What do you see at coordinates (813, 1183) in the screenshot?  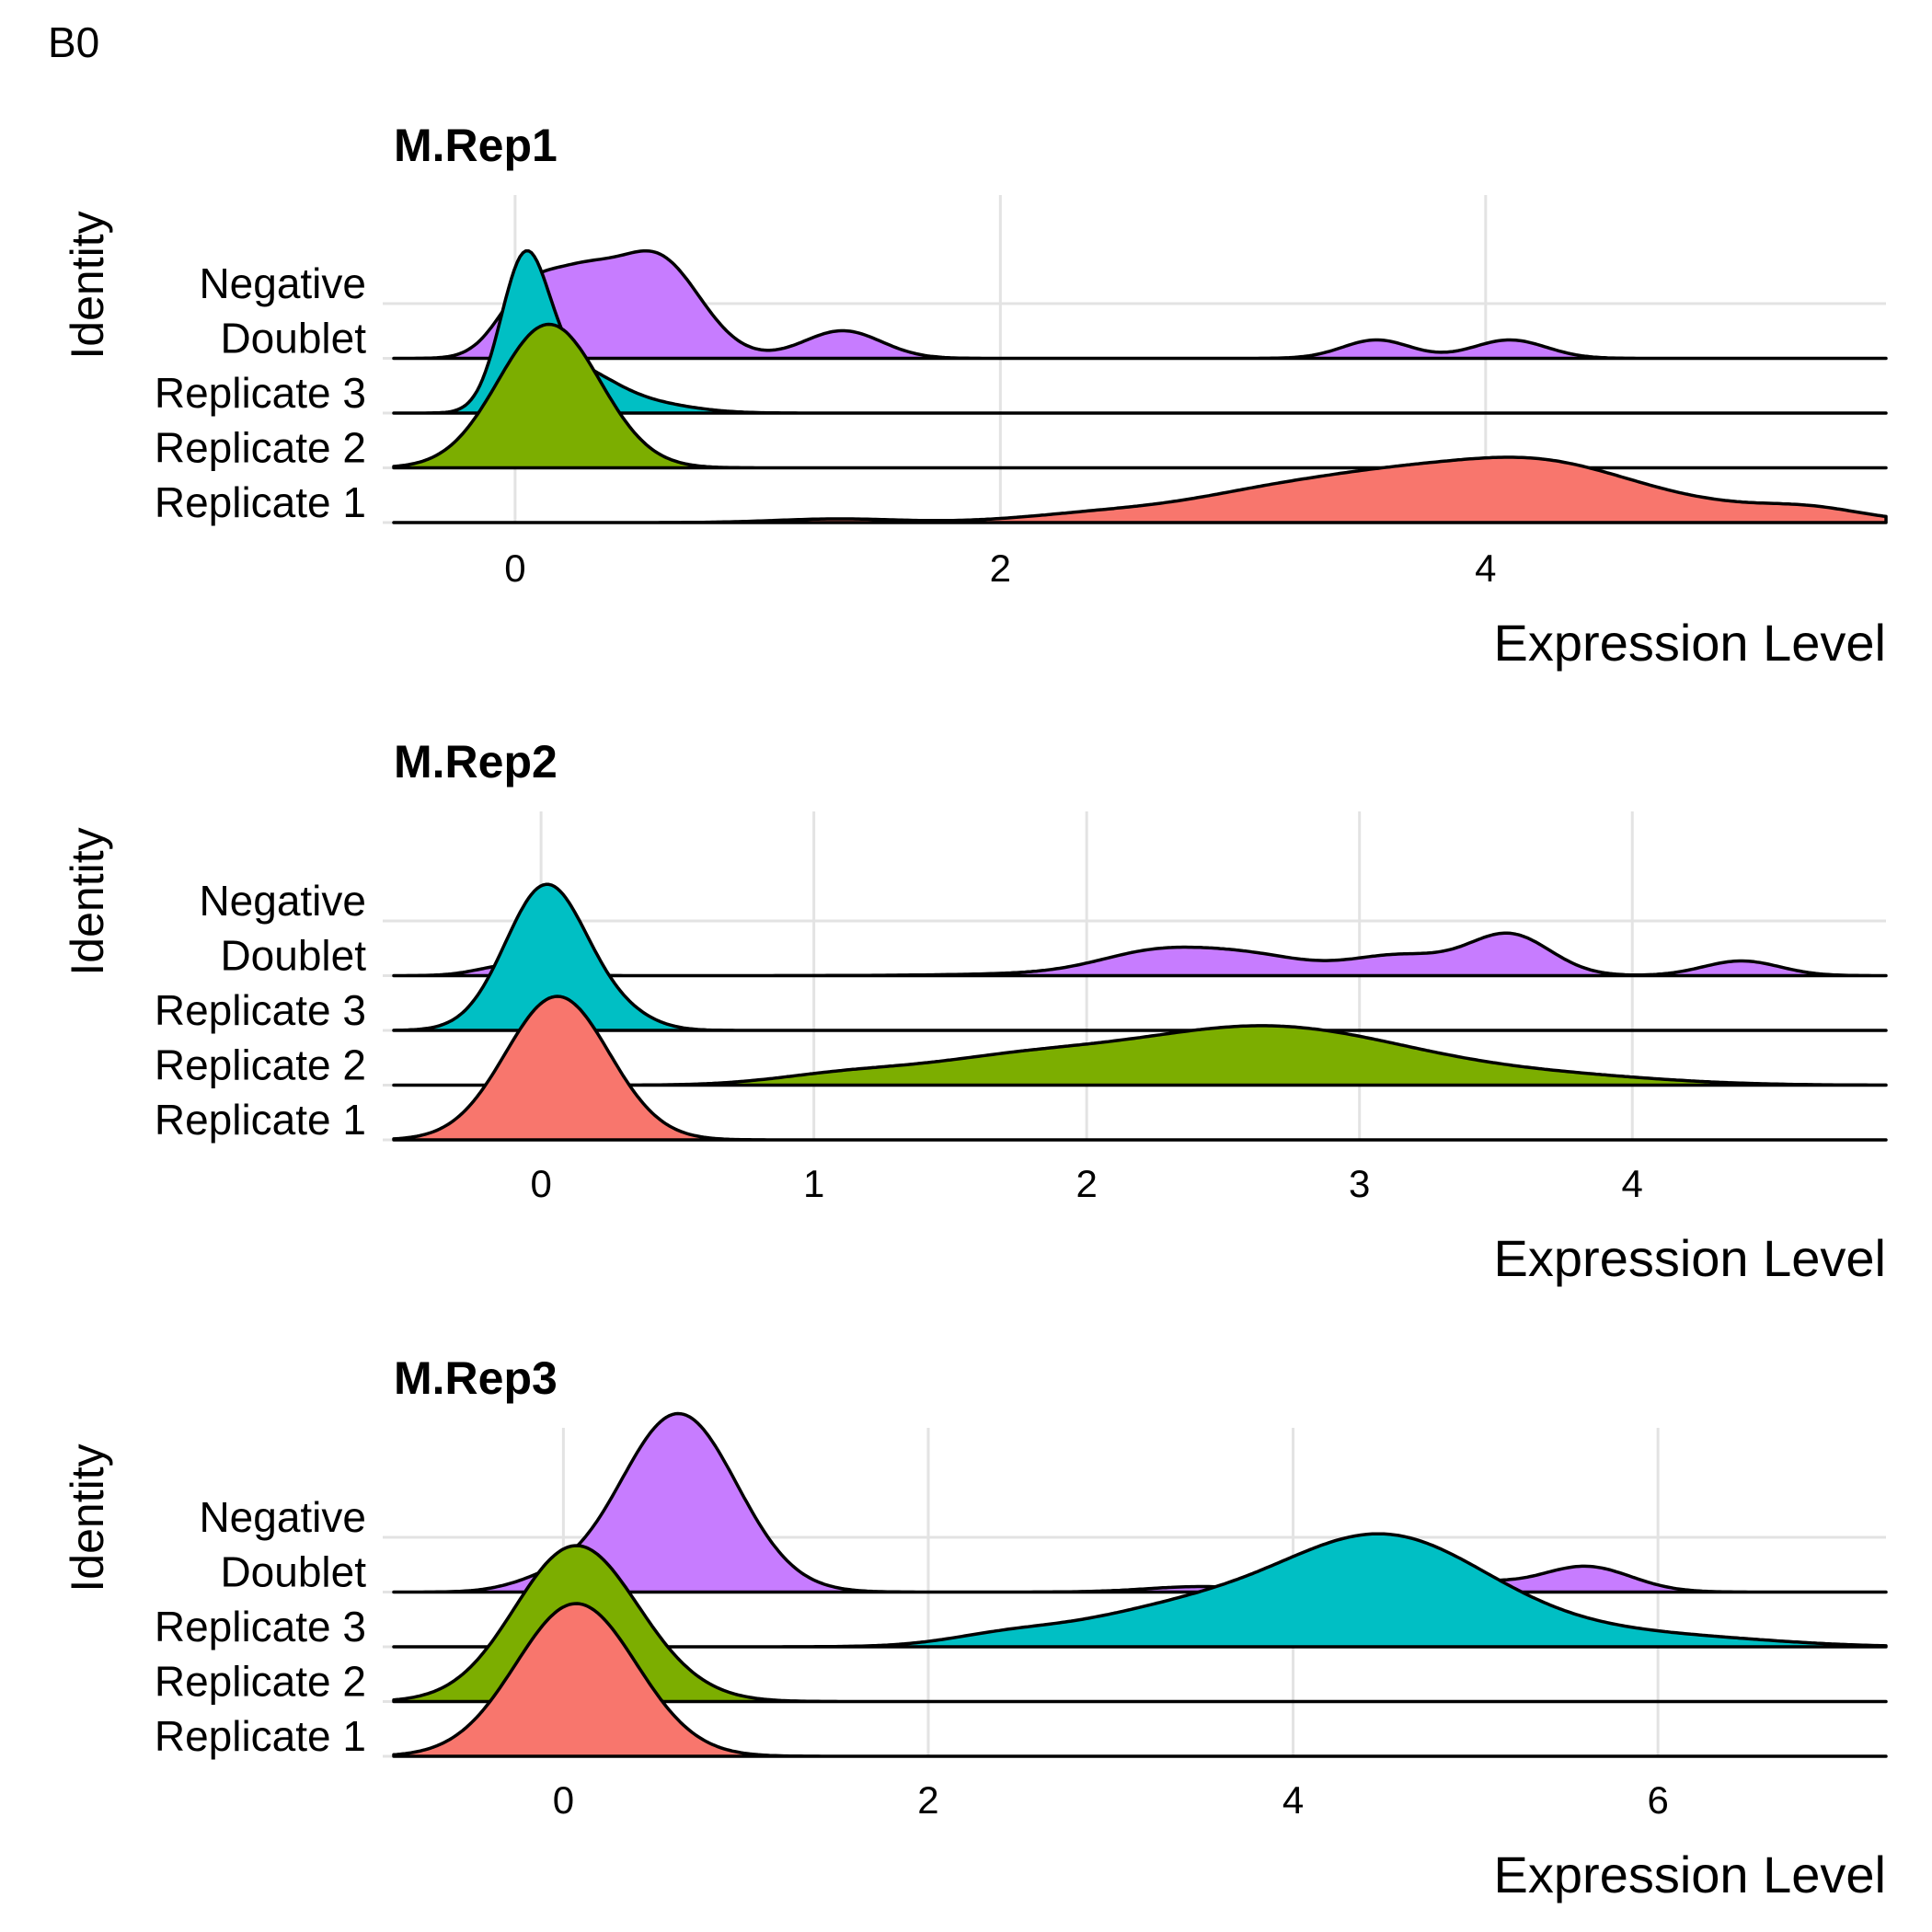 I see `x-tick-label: 1` at bounding box center [813, 1183].